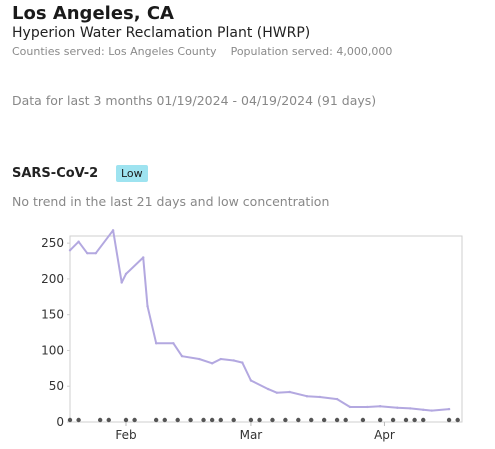  What do you see at coordinates (161, 33) in the screenshot?
I see `plant-name: Hyperion Water Reclamation Plant (HWRP)` at bounding box center [161, 33].